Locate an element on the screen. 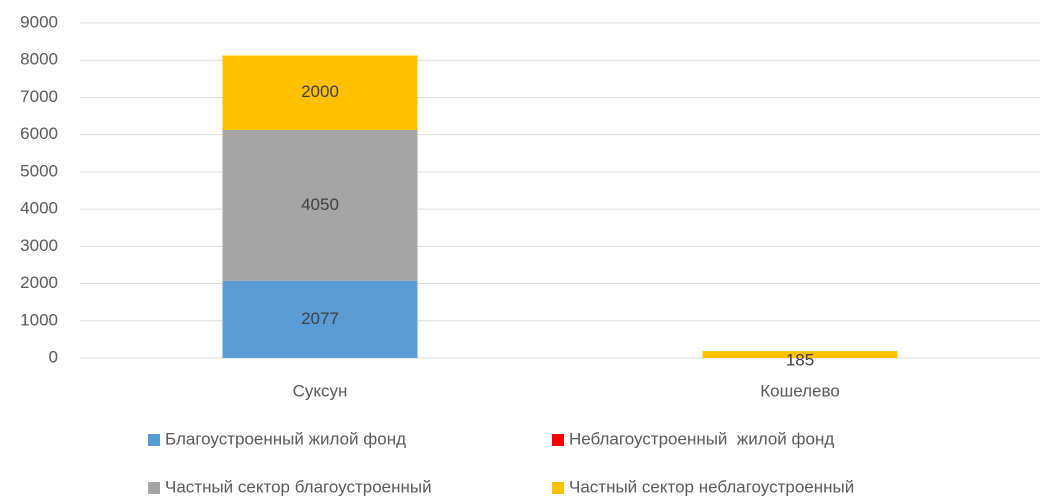 This screenshot has width=1045, height=500. legend-label: Частный сектор неблагоустроенный is located at coordinates (711, 486).